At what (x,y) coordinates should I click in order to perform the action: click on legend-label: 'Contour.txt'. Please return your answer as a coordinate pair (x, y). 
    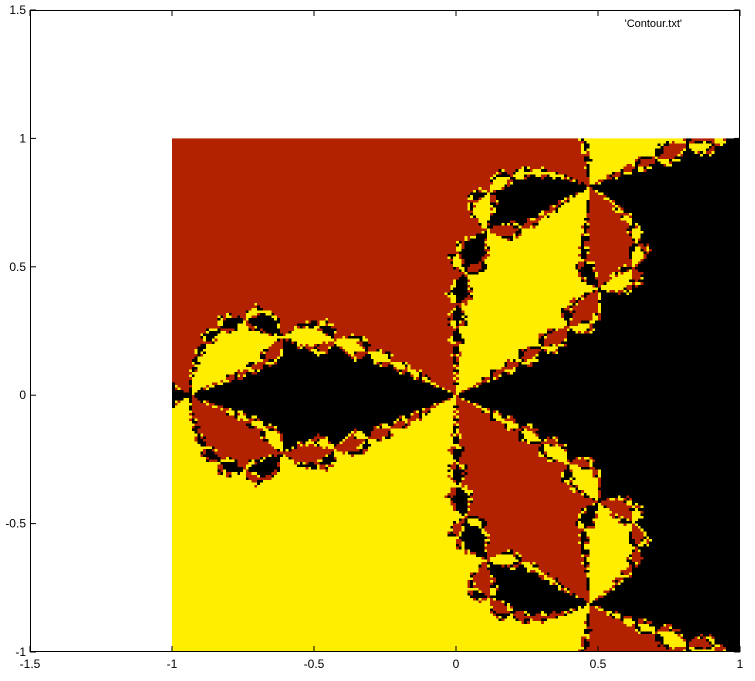
    Looking at the image, I should click on (653, 24).